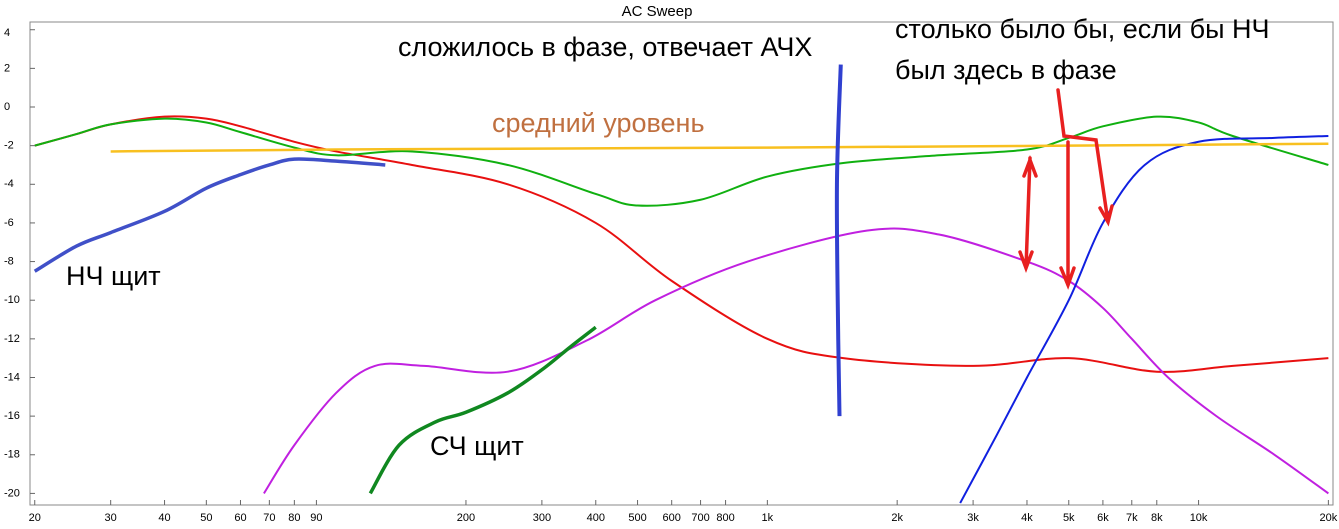 The width and height of the screenshot is (1339, 529). Describe the element at coordinates (111, 518) in the screenshot. I see `x-tick-label: 30` at that location.